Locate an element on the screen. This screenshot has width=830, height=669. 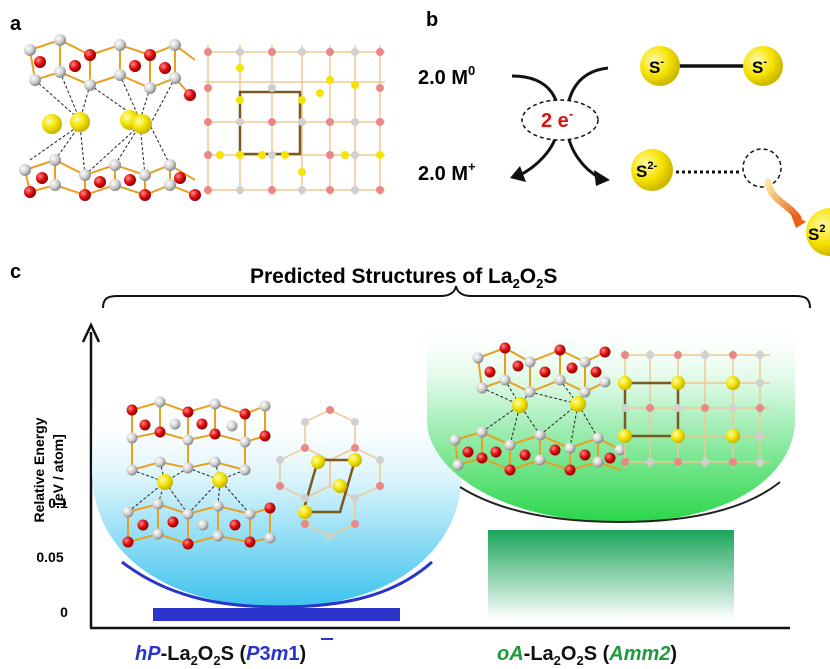
oa-structure-label: oA-La2O2S (Amm2) is located at coordinates (587, 655).